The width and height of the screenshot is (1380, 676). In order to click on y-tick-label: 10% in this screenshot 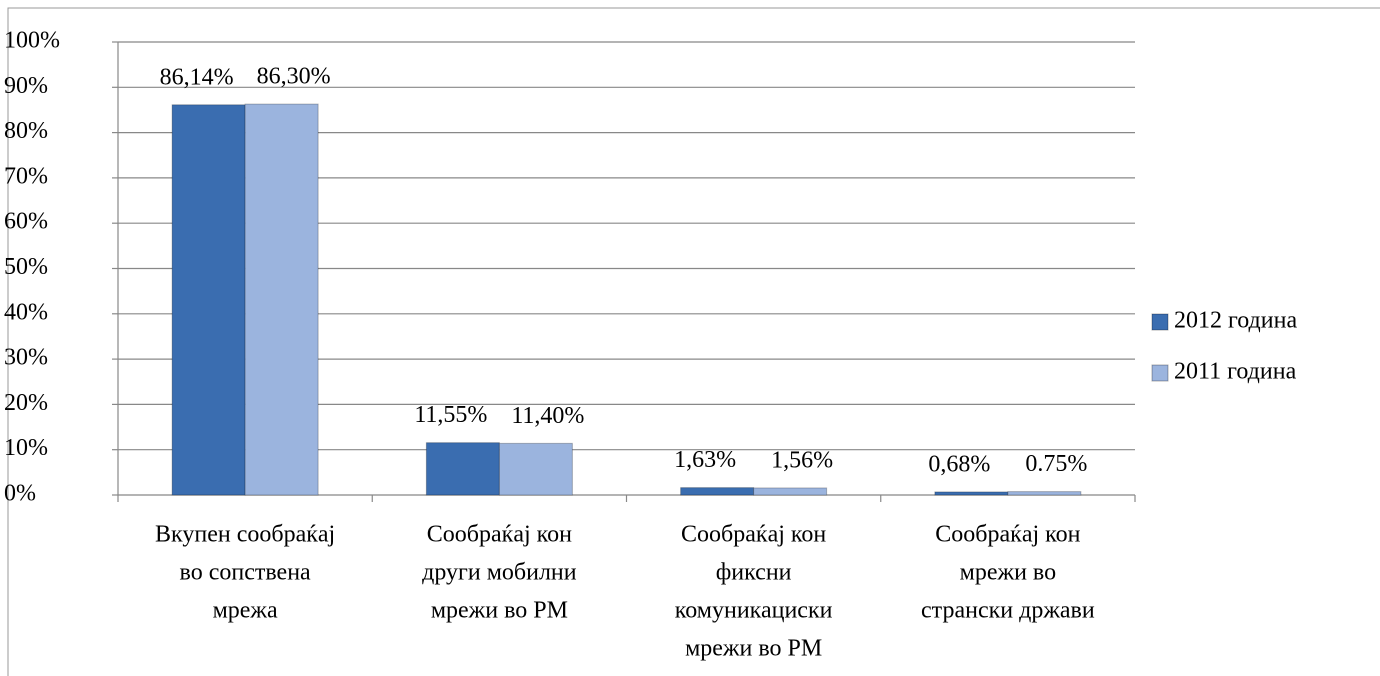, I will do `click(26, 448)`.